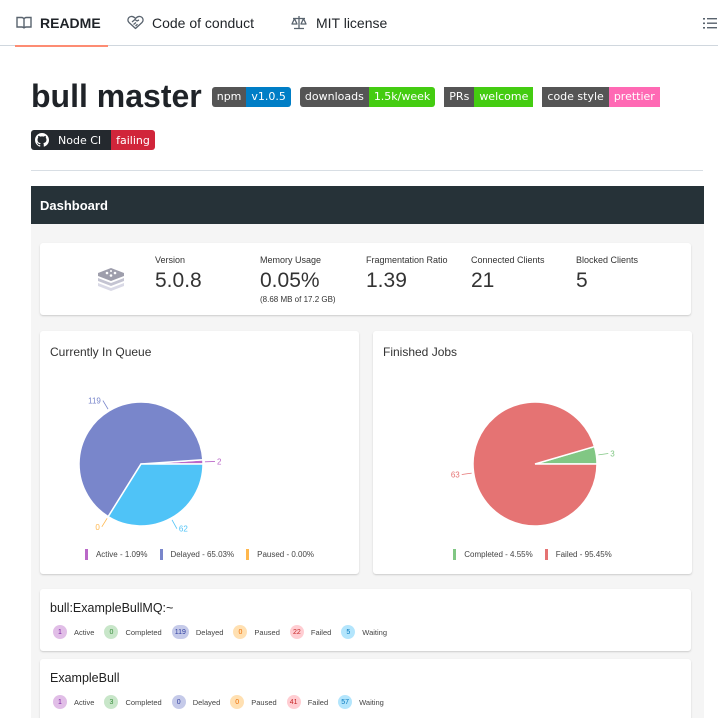  I want to click on count-badge: 22, so click(296, 632).